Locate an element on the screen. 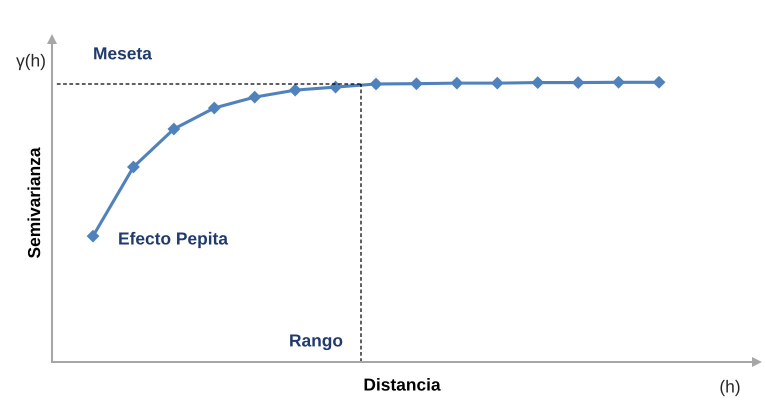  annotation: Rango is located at coordinates (316, 342).